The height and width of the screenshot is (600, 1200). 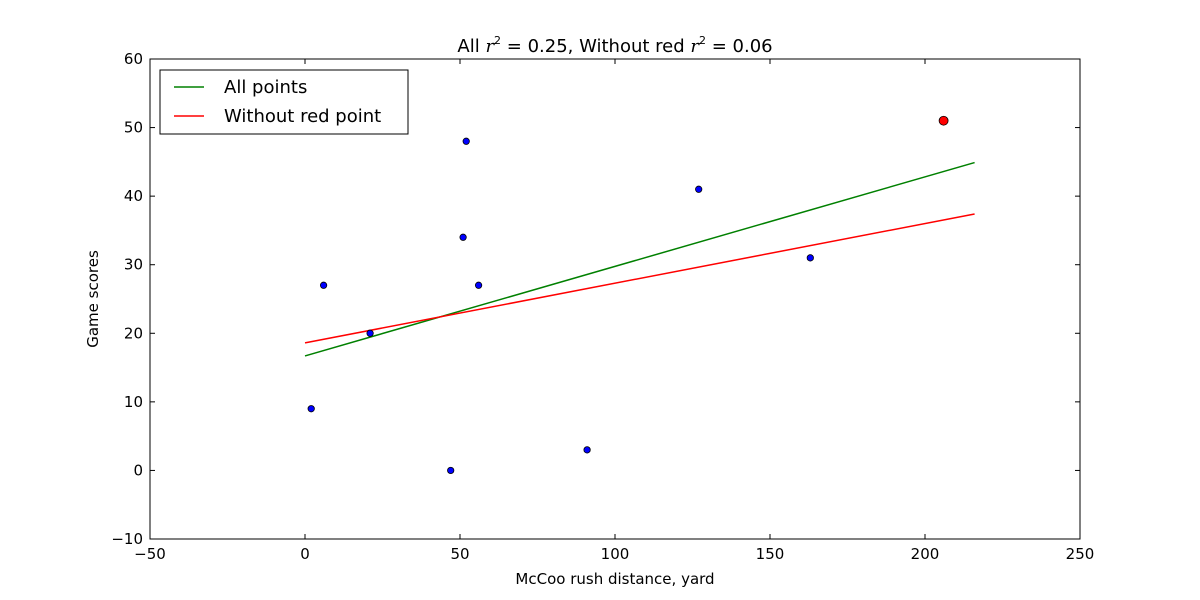 I want to click on y-tick-label-5: 40, so click(x=133, y=196).